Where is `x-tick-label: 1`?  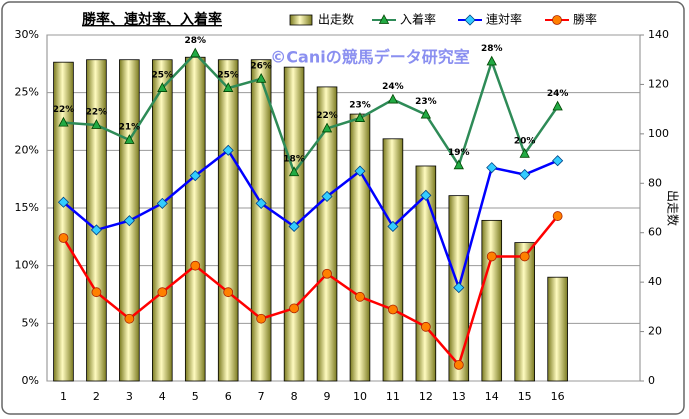
x-tick-label: 1 is located at coordinates (63, 396).